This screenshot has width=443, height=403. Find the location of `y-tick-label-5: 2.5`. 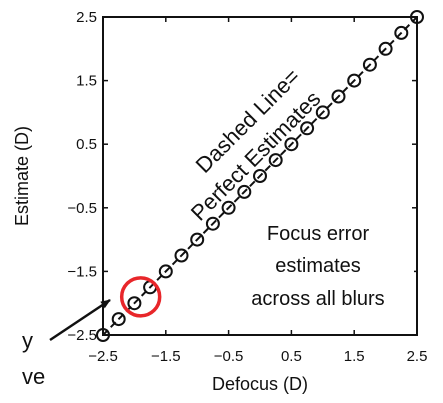

y-tick-label-5: 2.5 is located at coordinates (86, 17).